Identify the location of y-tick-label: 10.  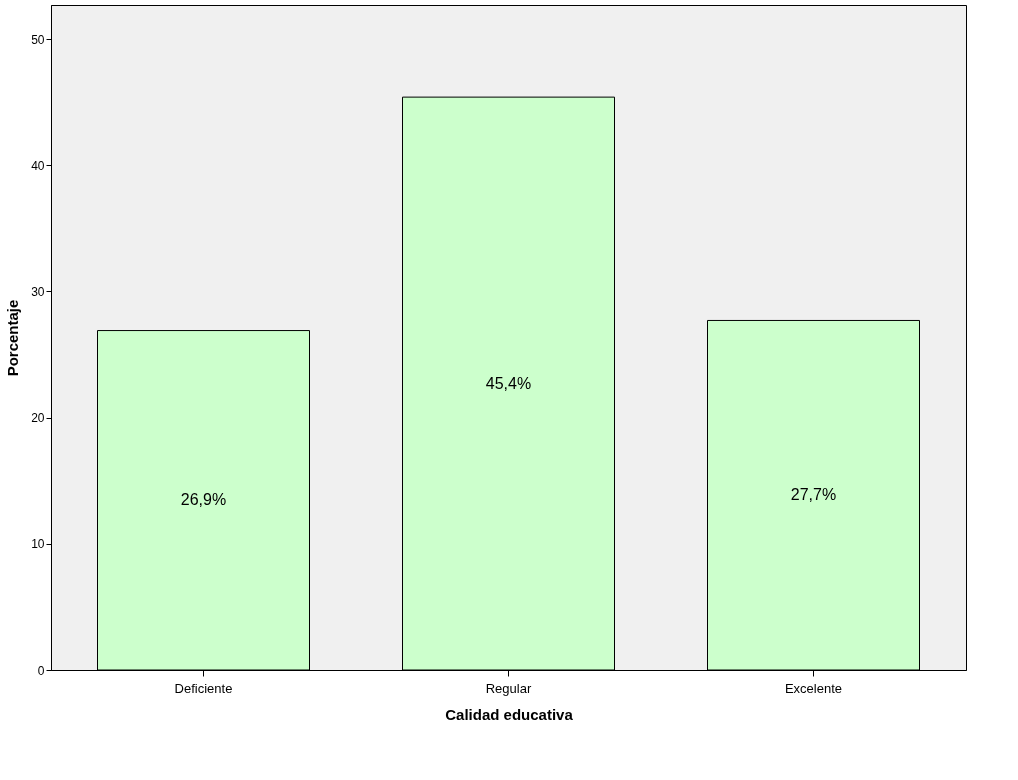
(38, 544).